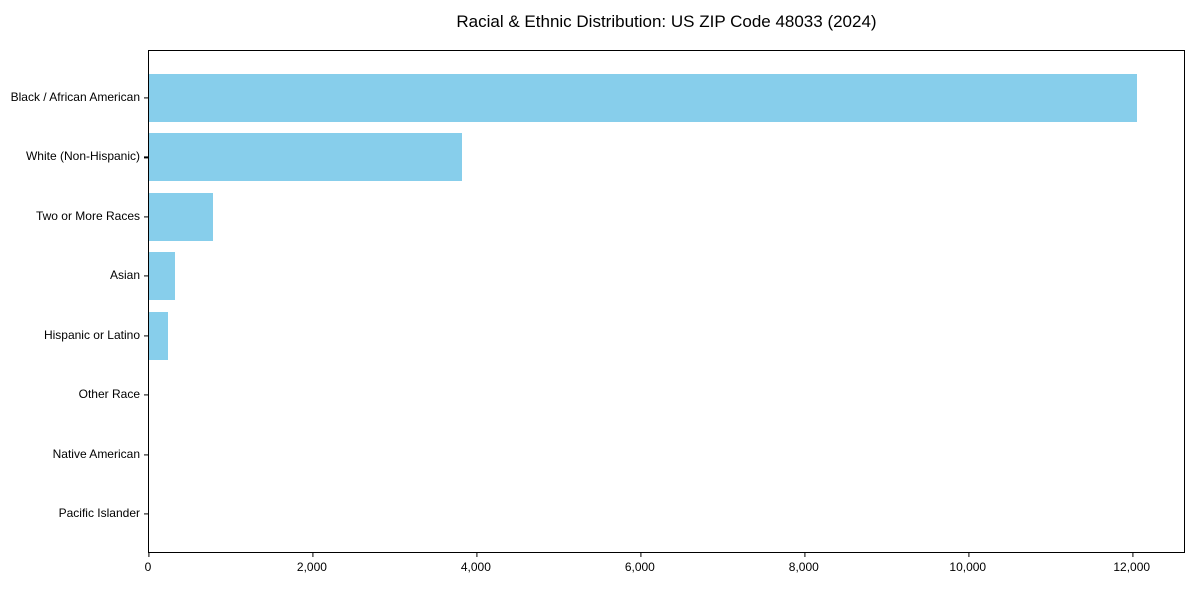 The width and height of the screenshot is (1200, 600). I want to click on y-tick-label: Black / African American, so click(75, 97).